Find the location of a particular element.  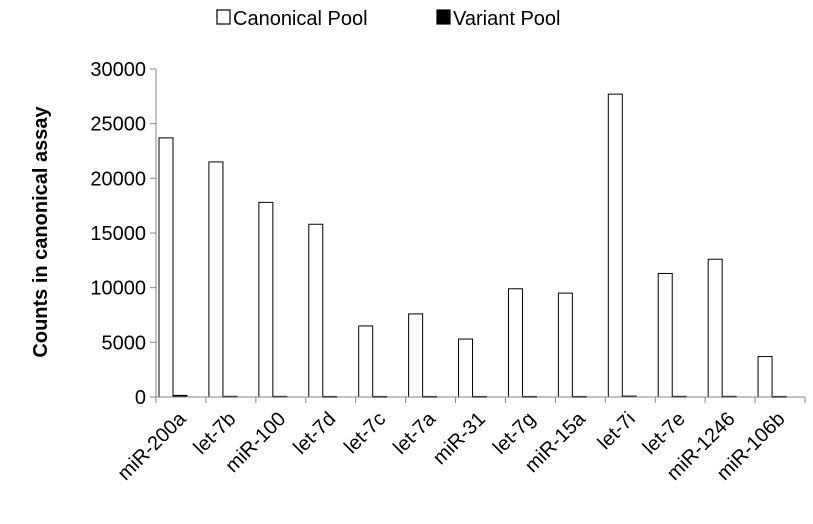

y-tick-label: 10000 is located at coordinates (118, 289).